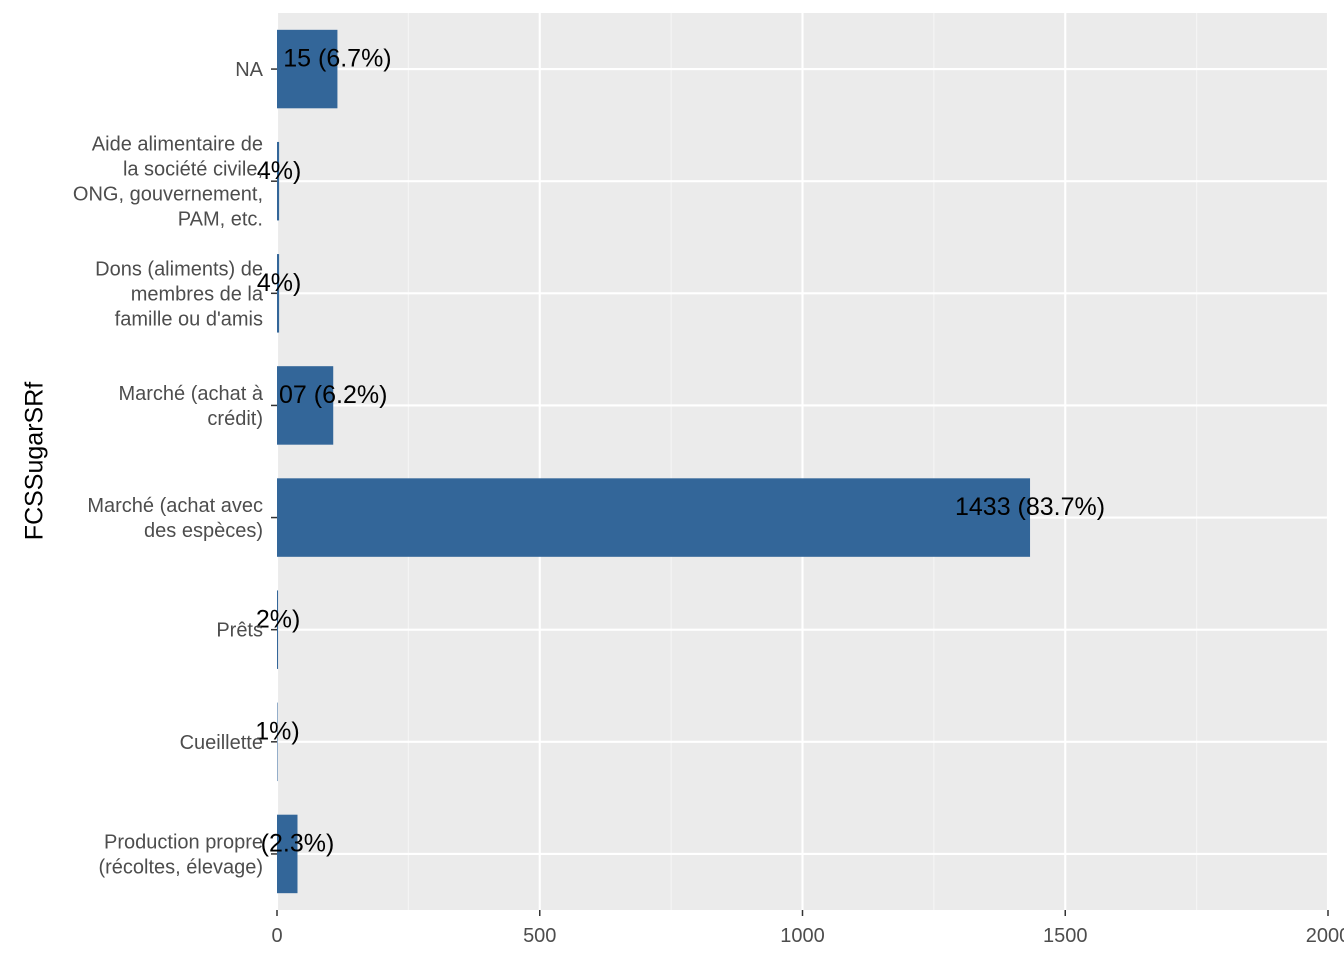  I want to click on x-tick-label: 500, so click(539, 936).